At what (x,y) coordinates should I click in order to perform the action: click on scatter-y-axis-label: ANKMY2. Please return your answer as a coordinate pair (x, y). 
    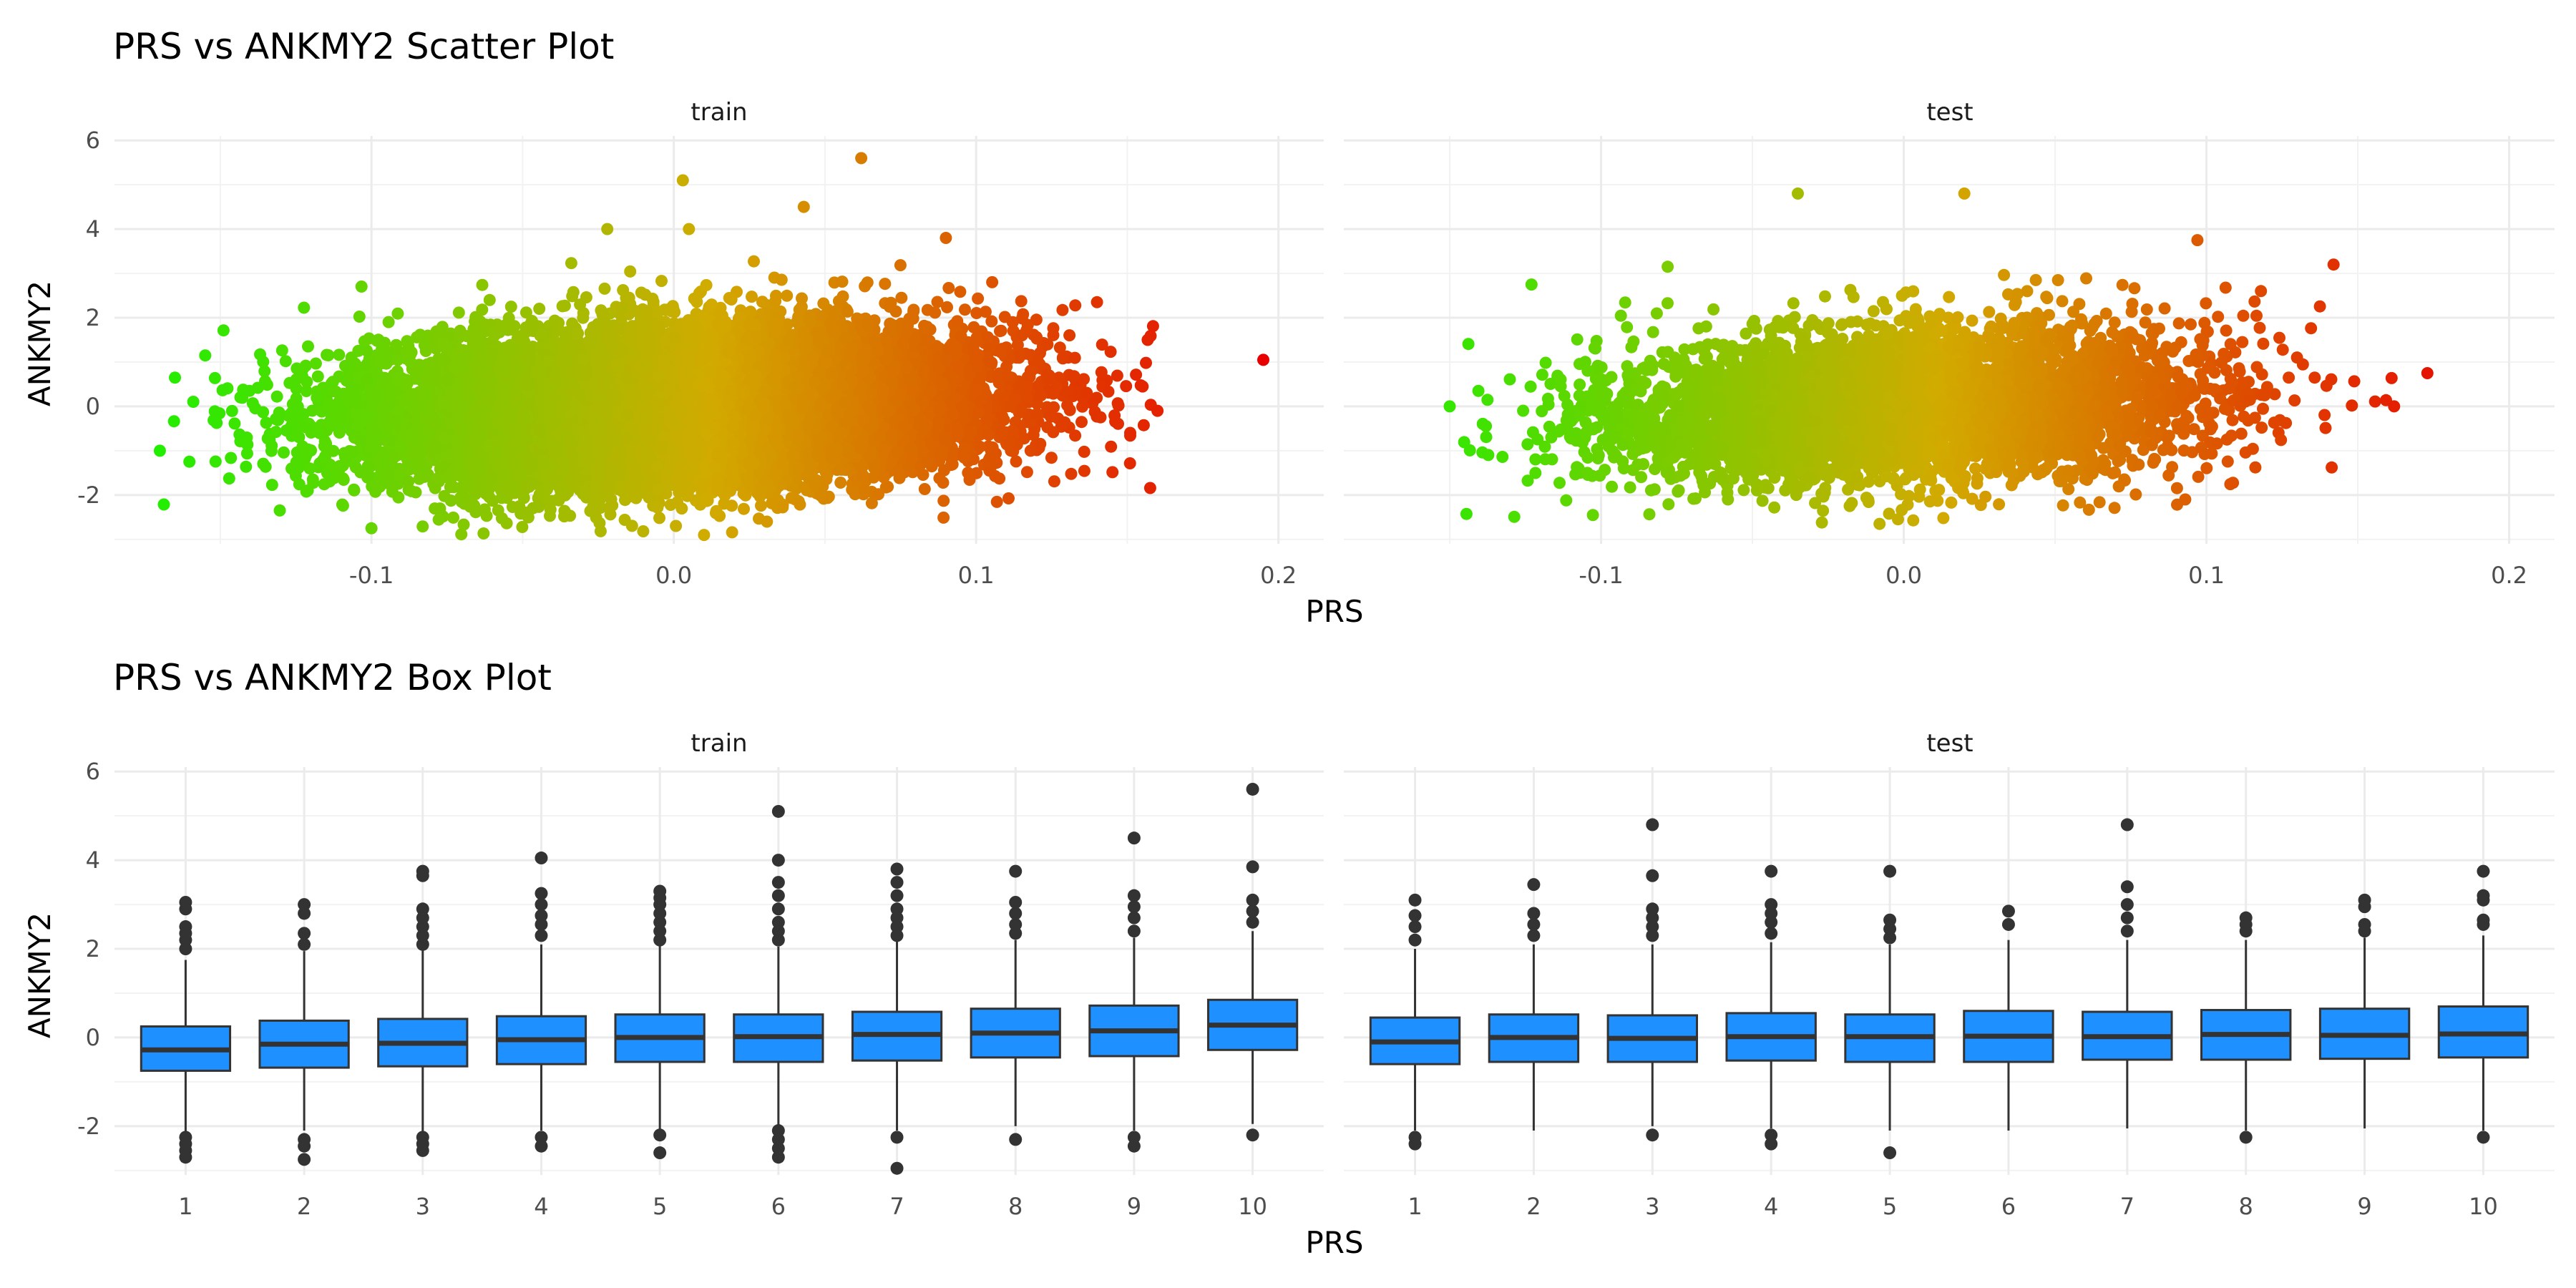
    Looking at the image, I should click on (39, 343).